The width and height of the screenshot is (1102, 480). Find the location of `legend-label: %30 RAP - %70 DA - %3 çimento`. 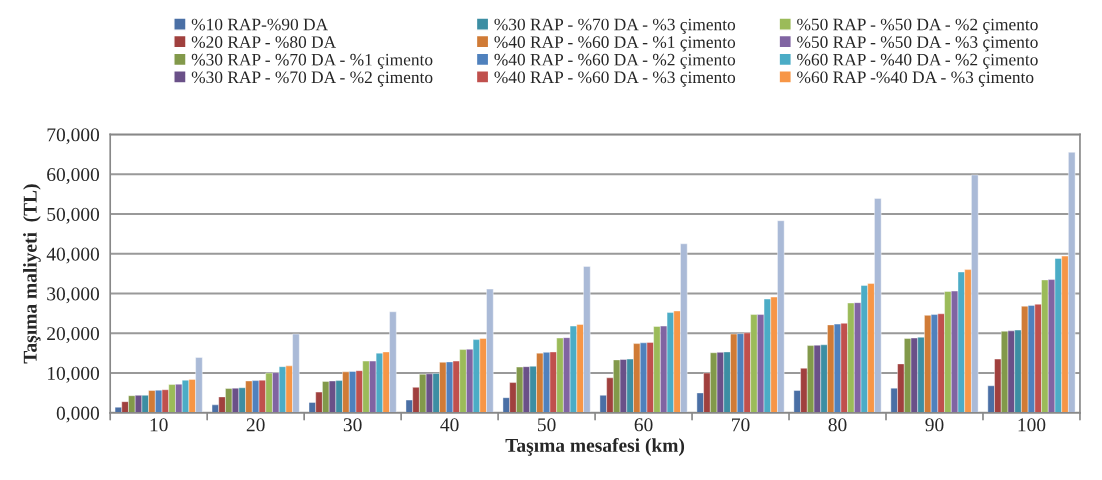

legend-label: %30 RAP - %70 DA - %3 çimento is located at coordinates (615, 26).